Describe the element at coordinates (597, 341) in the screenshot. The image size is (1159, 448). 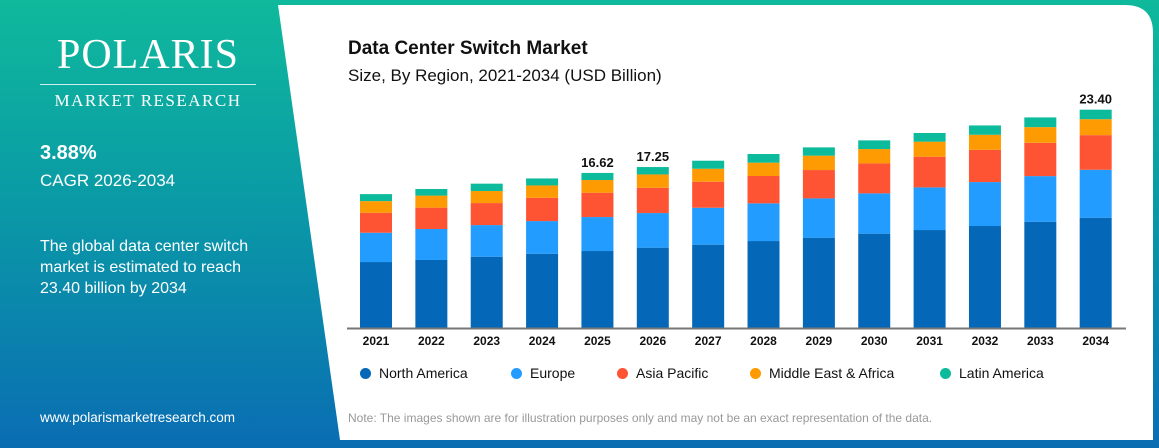
I see `x-tick-label: 2025` at that location.